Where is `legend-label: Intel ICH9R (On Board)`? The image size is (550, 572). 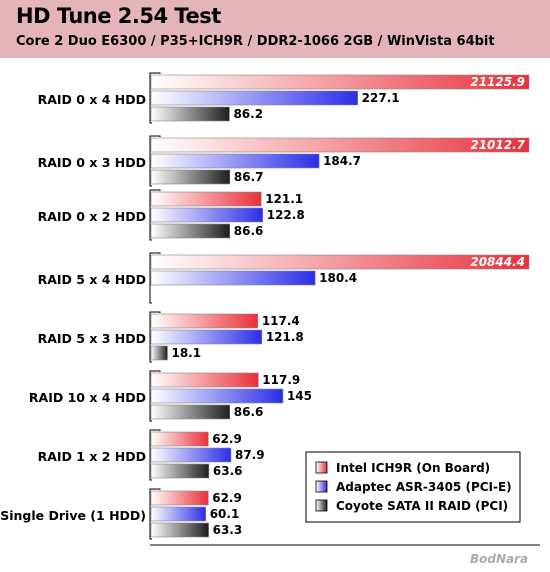
legend-label: Intel ICH9R (On Board) is located at coordinates (413, 468).